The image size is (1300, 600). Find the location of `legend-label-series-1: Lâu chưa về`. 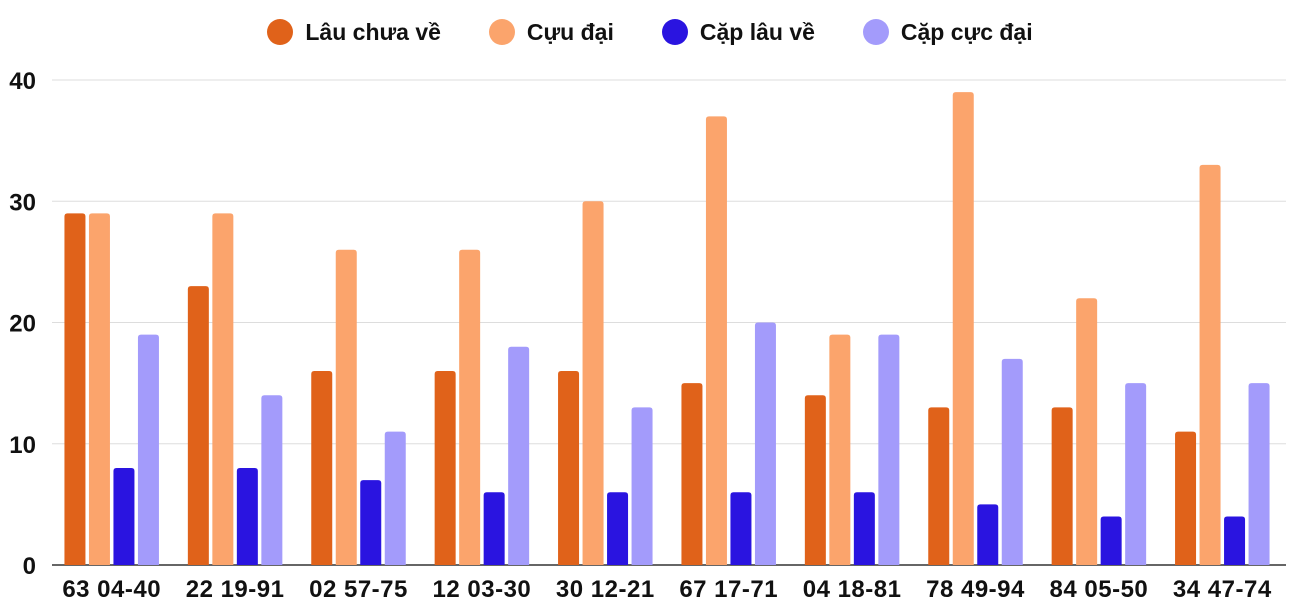

legend-label-series-1: Lâu chưa về is located at coordinates (373, 31).